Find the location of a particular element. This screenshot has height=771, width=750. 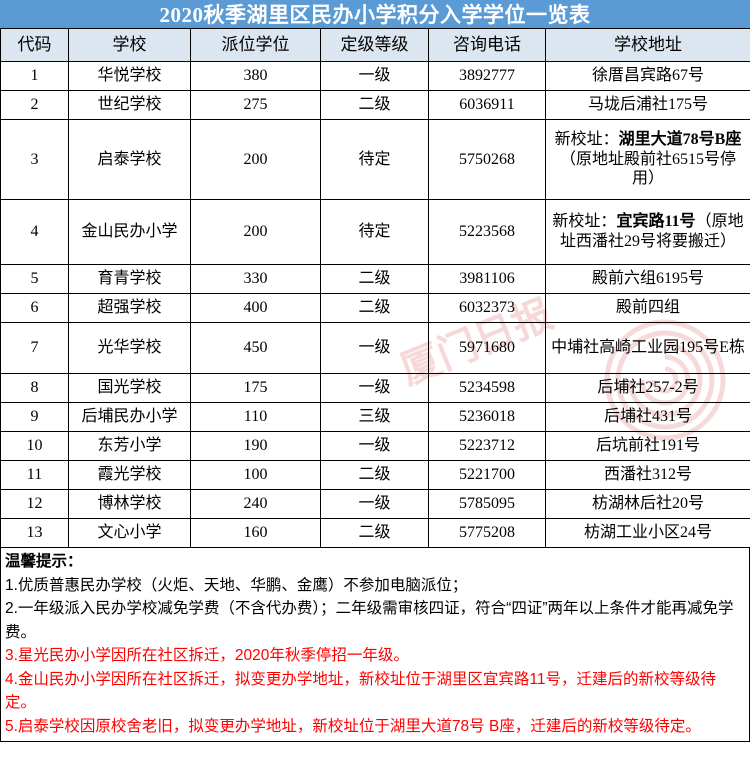

cell-school-10: 东芳小学 is located at coordinates (129, 446).